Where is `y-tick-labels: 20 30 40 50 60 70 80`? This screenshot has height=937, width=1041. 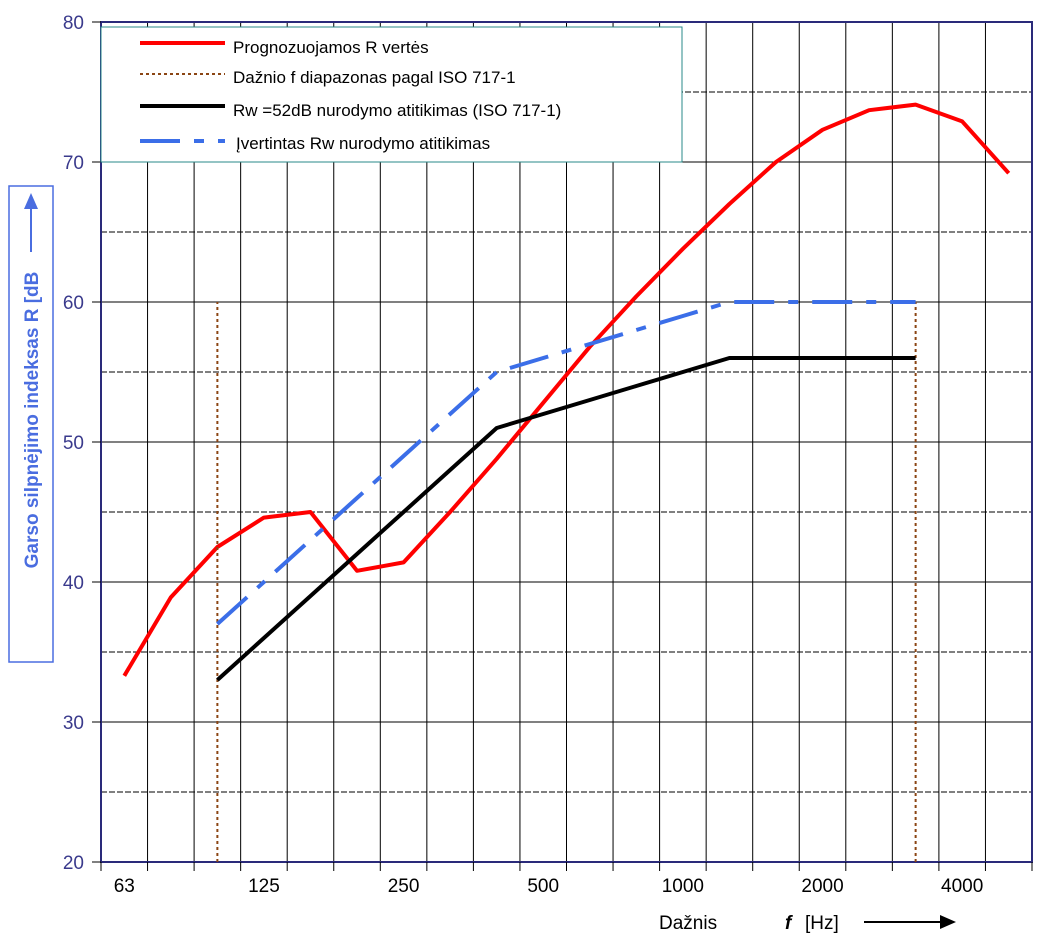
y-tick-labels: 20 30 40 50 60 70 80 is located at coordinates (73, 443).